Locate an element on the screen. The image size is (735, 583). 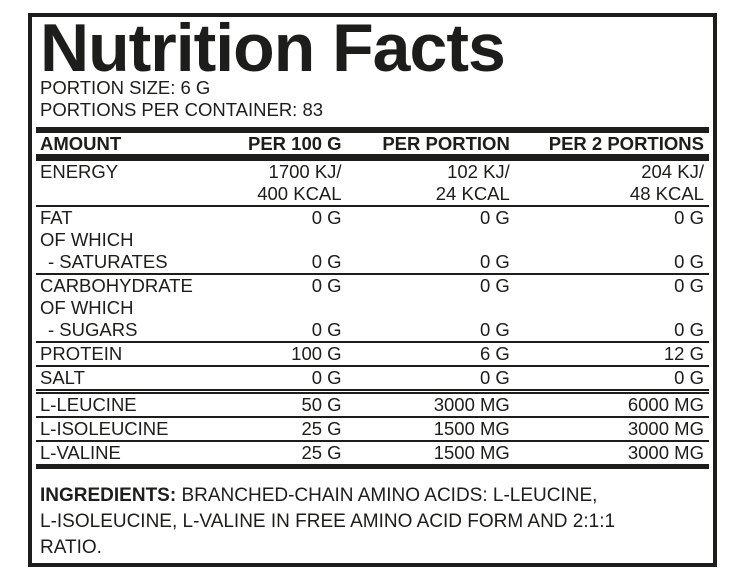
table-row: ENERGY 1700 KJ/ 102 KJ/ 204 KJ/ is located at coordinates (372, 172).